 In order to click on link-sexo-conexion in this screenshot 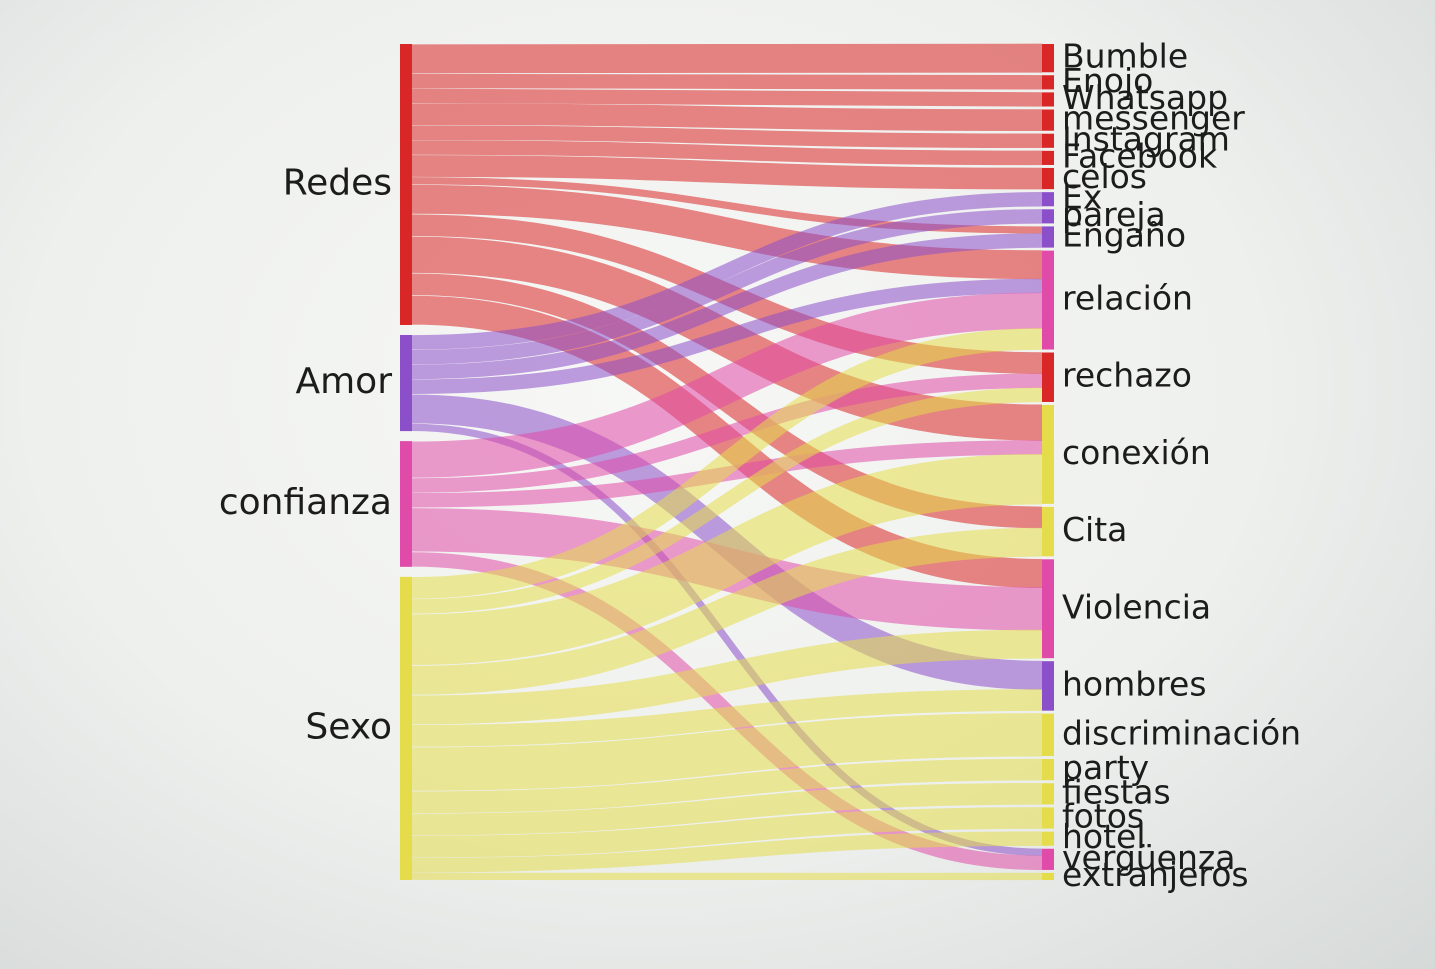, I will do `click(727, 559)`.